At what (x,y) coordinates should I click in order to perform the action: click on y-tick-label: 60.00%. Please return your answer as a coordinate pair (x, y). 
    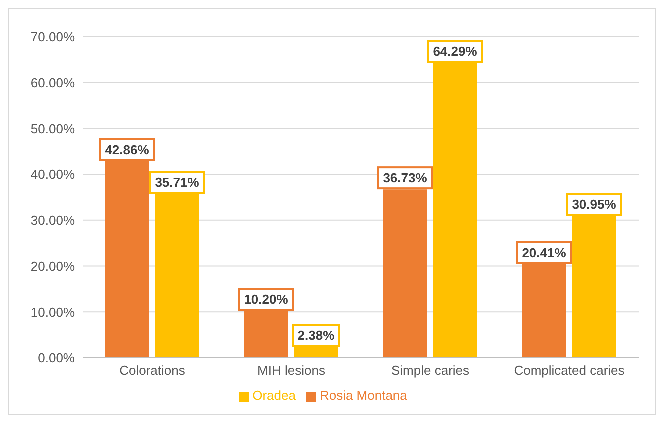
    Looking at the image, I should click on (53, 82).